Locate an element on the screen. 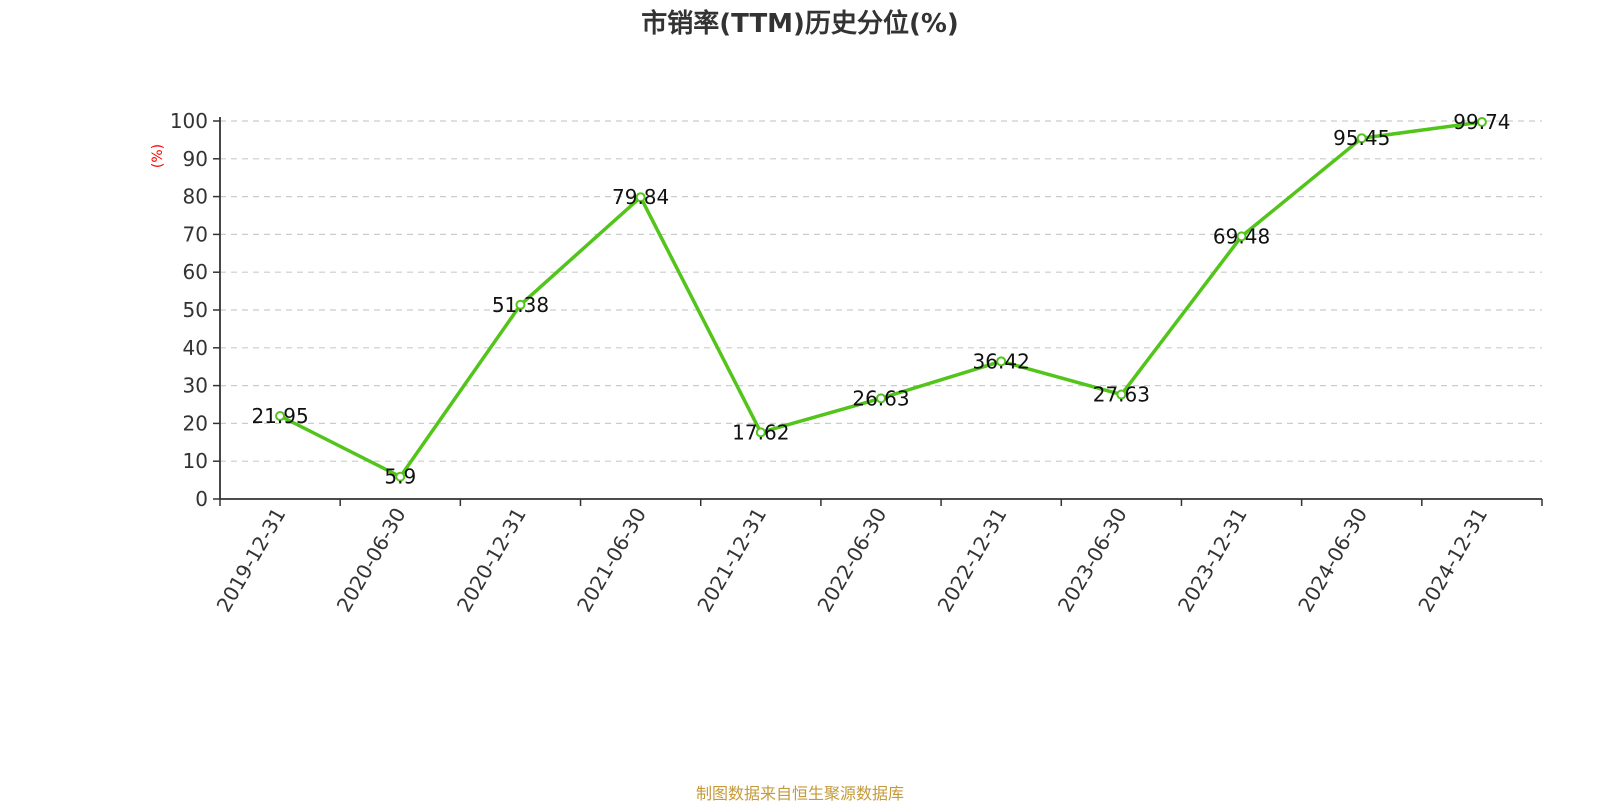 The width and height of the screenshot is (1600, 804). x-tick-label: 2022-06-30 is located at coordinates (851, 560).